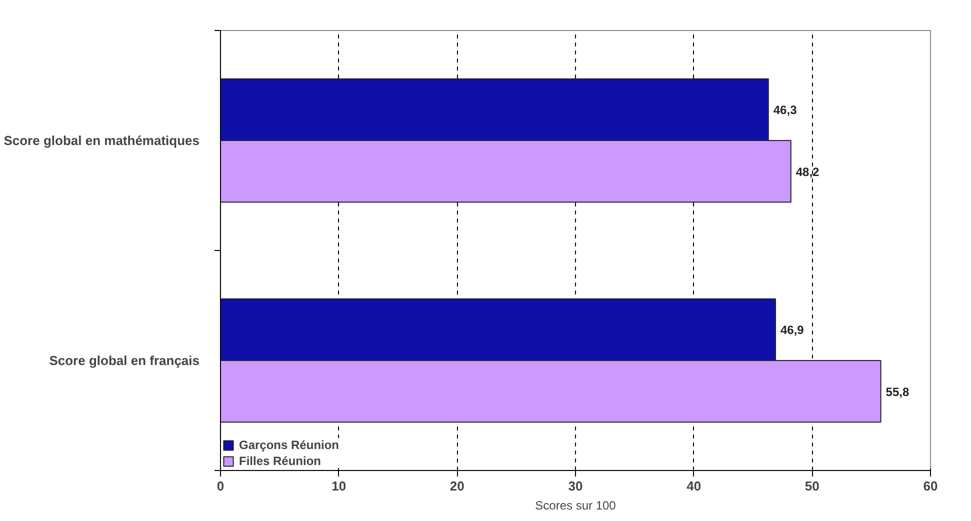  I want to click on x-tick-label: 20, so click(457, 486).